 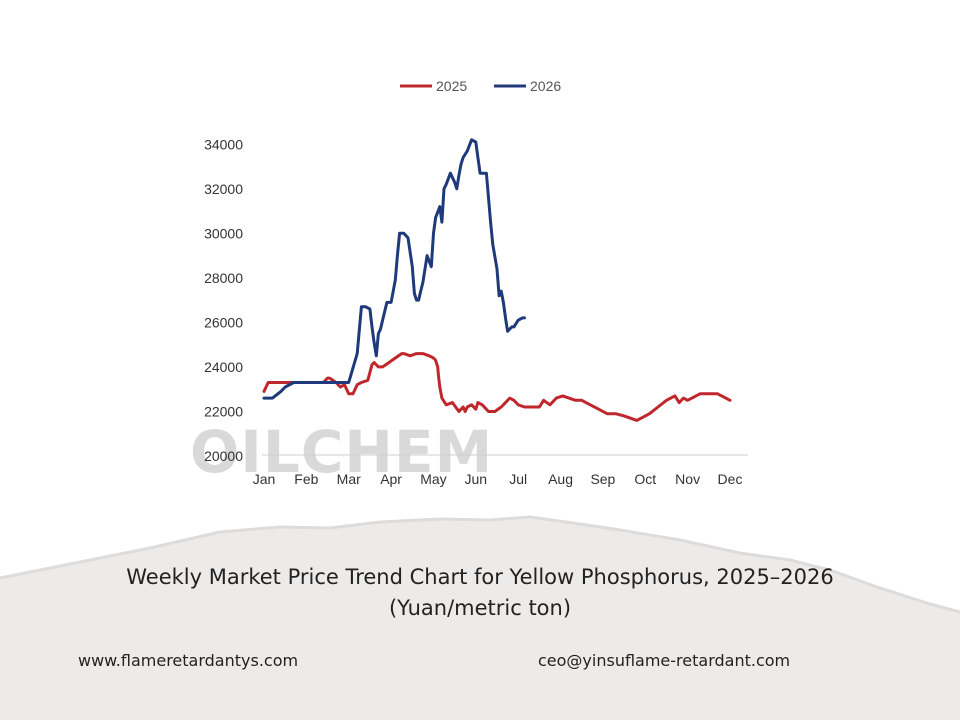 I want to click on series-line-2026, so click(x=394, y=269).